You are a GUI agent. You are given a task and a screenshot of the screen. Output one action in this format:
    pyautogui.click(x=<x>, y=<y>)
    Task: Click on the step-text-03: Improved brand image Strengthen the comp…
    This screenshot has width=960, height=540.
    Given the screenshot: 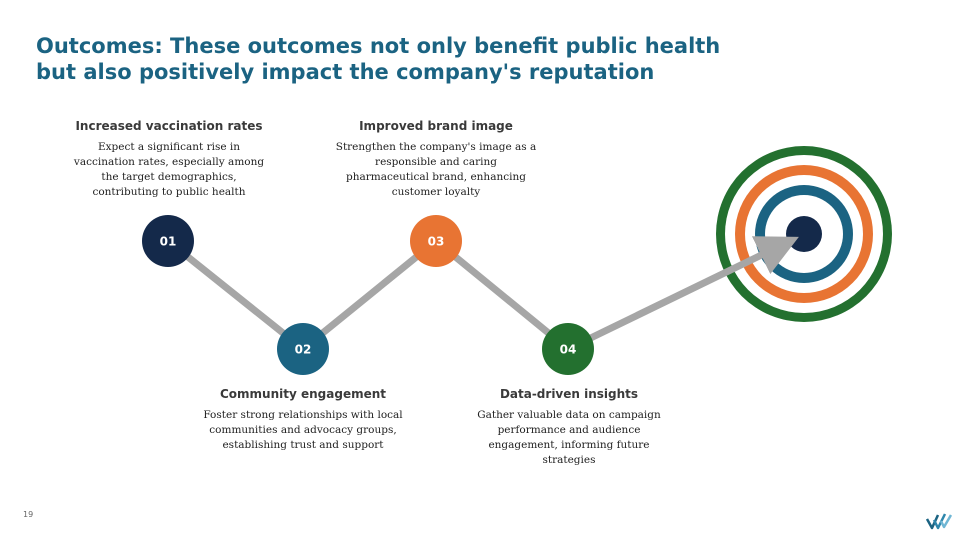 What is the action you would take?
    pyautogui.click(x=436, y=159)
    